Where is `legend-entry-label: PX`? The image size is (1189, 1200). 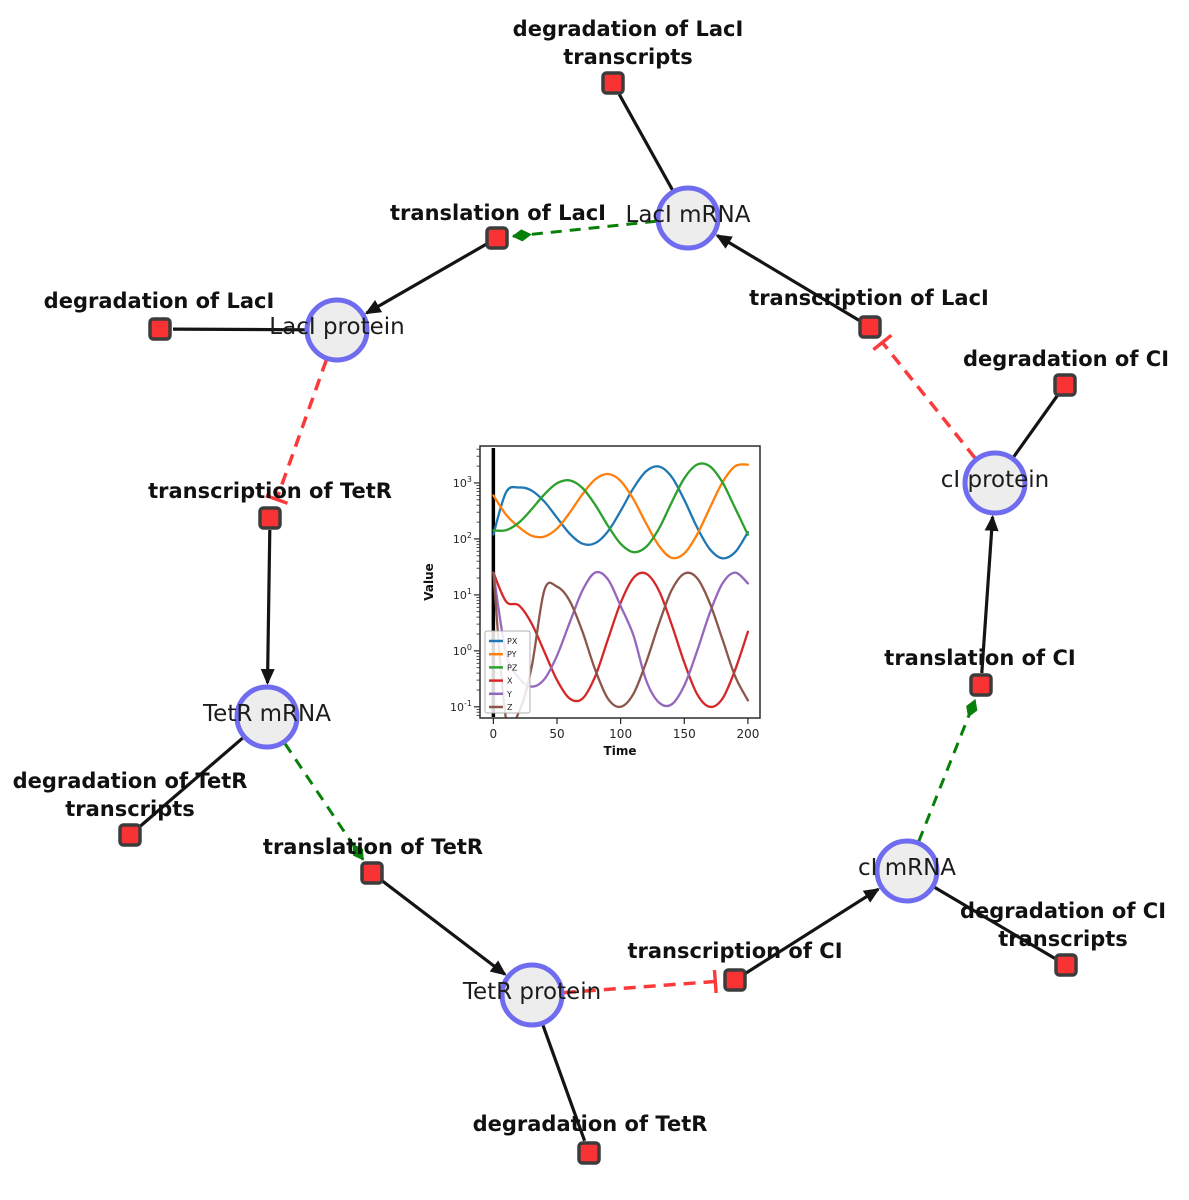
legend-entry-label: PX is located at coordinates (512, 641).